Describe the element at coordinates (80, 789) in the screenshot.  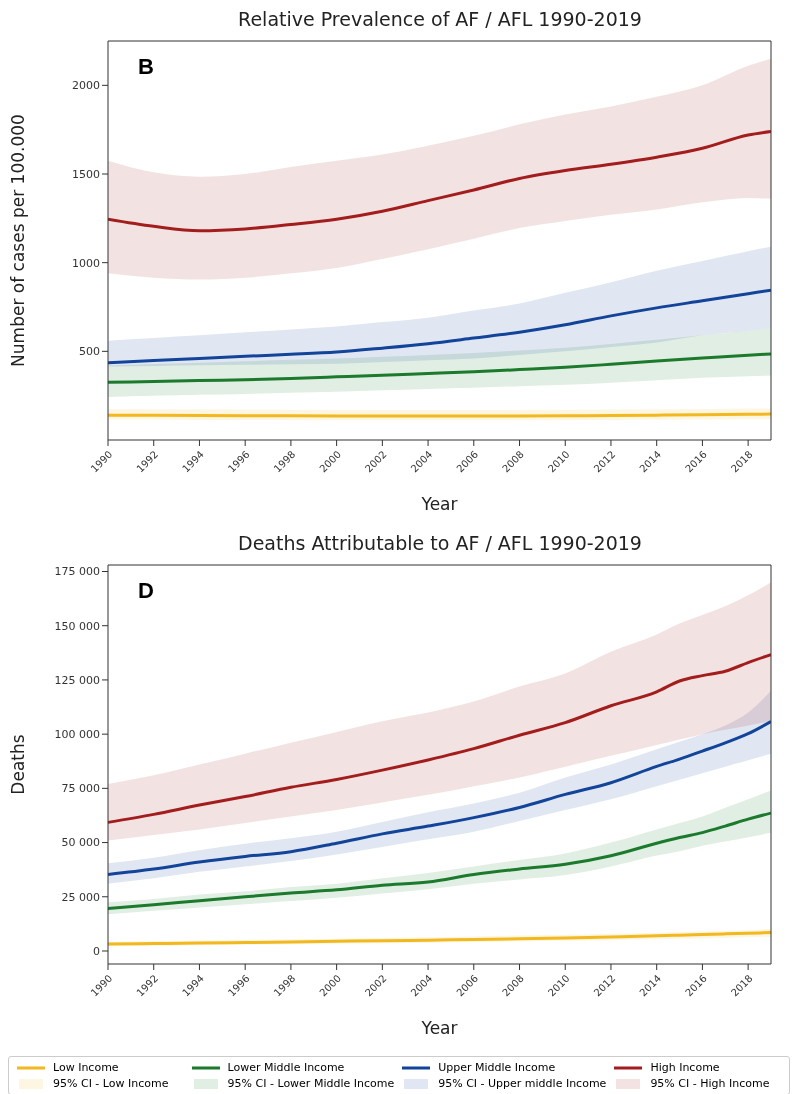
I see `y-tick-label: 75 000` at that location.